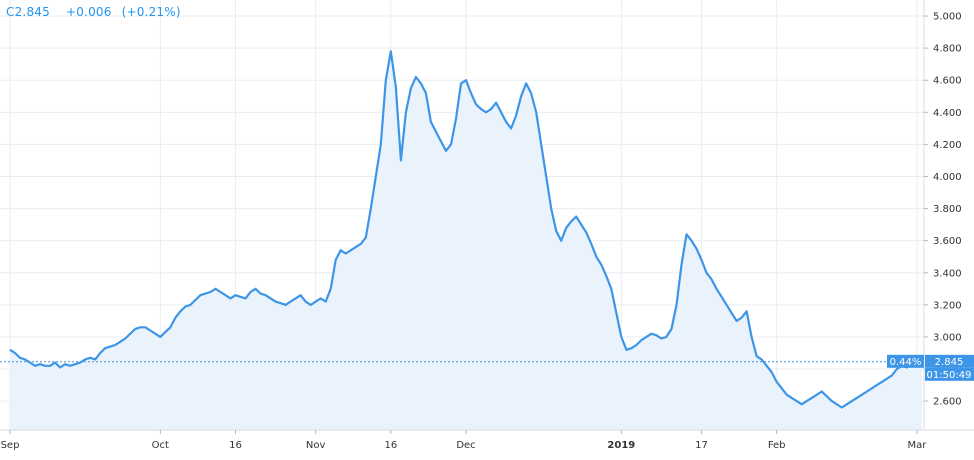  I want to click on price-change-pct: (+0.21%), so click(151, 12).